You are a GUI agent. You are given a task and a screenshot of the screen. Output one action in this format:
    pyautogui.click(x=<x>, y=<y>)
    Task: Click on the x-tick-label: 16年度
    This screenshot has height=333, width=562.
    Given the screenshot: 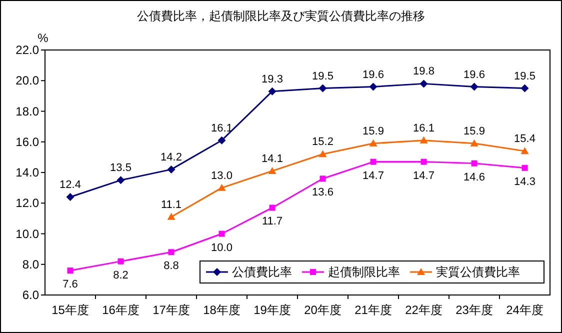 What is the action you would take?
    pyautogui.click(x=121, y=310)
    